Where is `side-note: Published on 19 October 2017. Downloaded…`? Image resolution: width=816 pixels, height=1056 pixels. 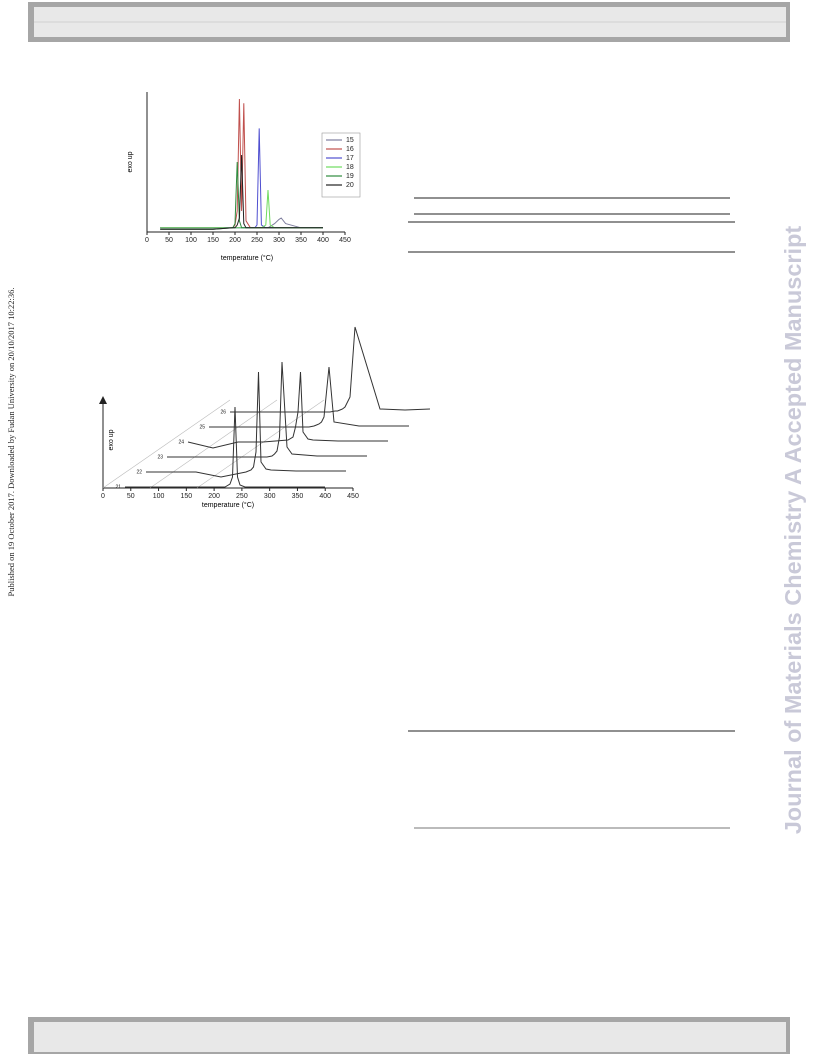 side-note: Published on 19 October 2017. Downloaded… is located at coordinates (11, 441).